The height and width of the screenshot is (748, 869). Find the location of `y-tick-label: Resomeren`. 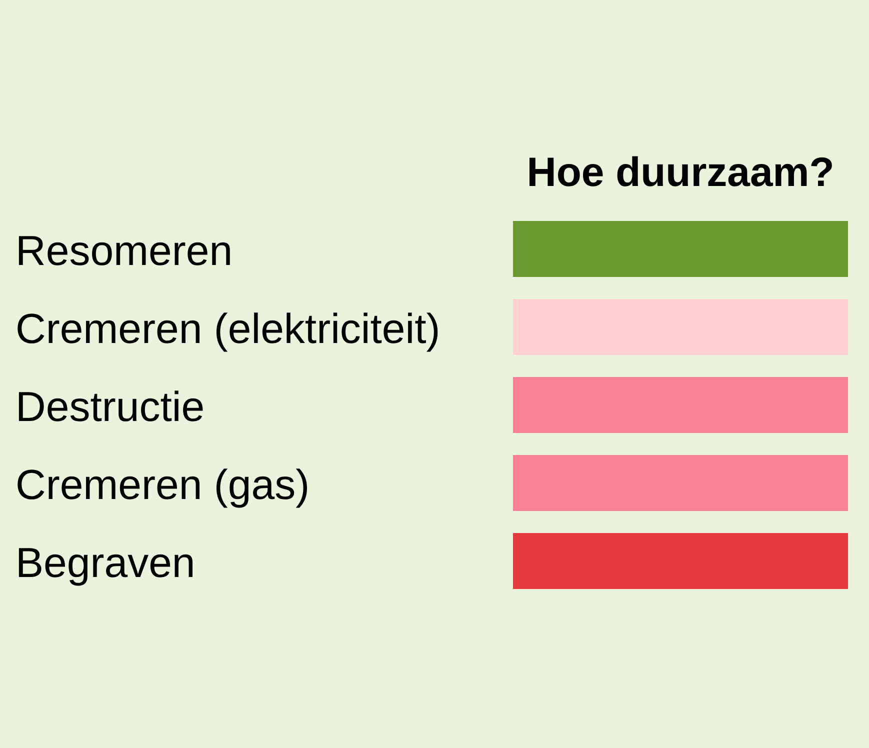

y-tick-label: Resomeren is located at coordinates (124, 250).